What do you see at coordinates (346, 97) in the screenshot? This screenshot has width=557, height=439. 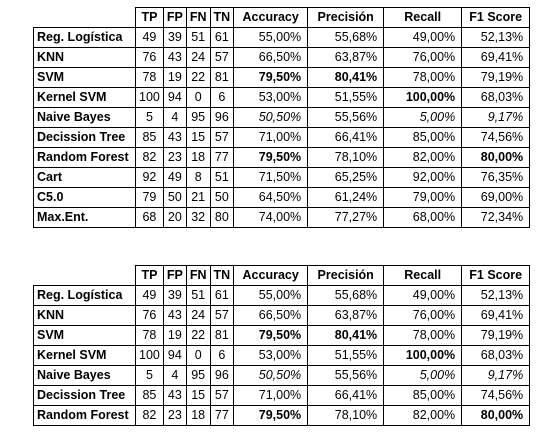 I see `cell-precision: 51,55%` at bounding box center [346, 97].